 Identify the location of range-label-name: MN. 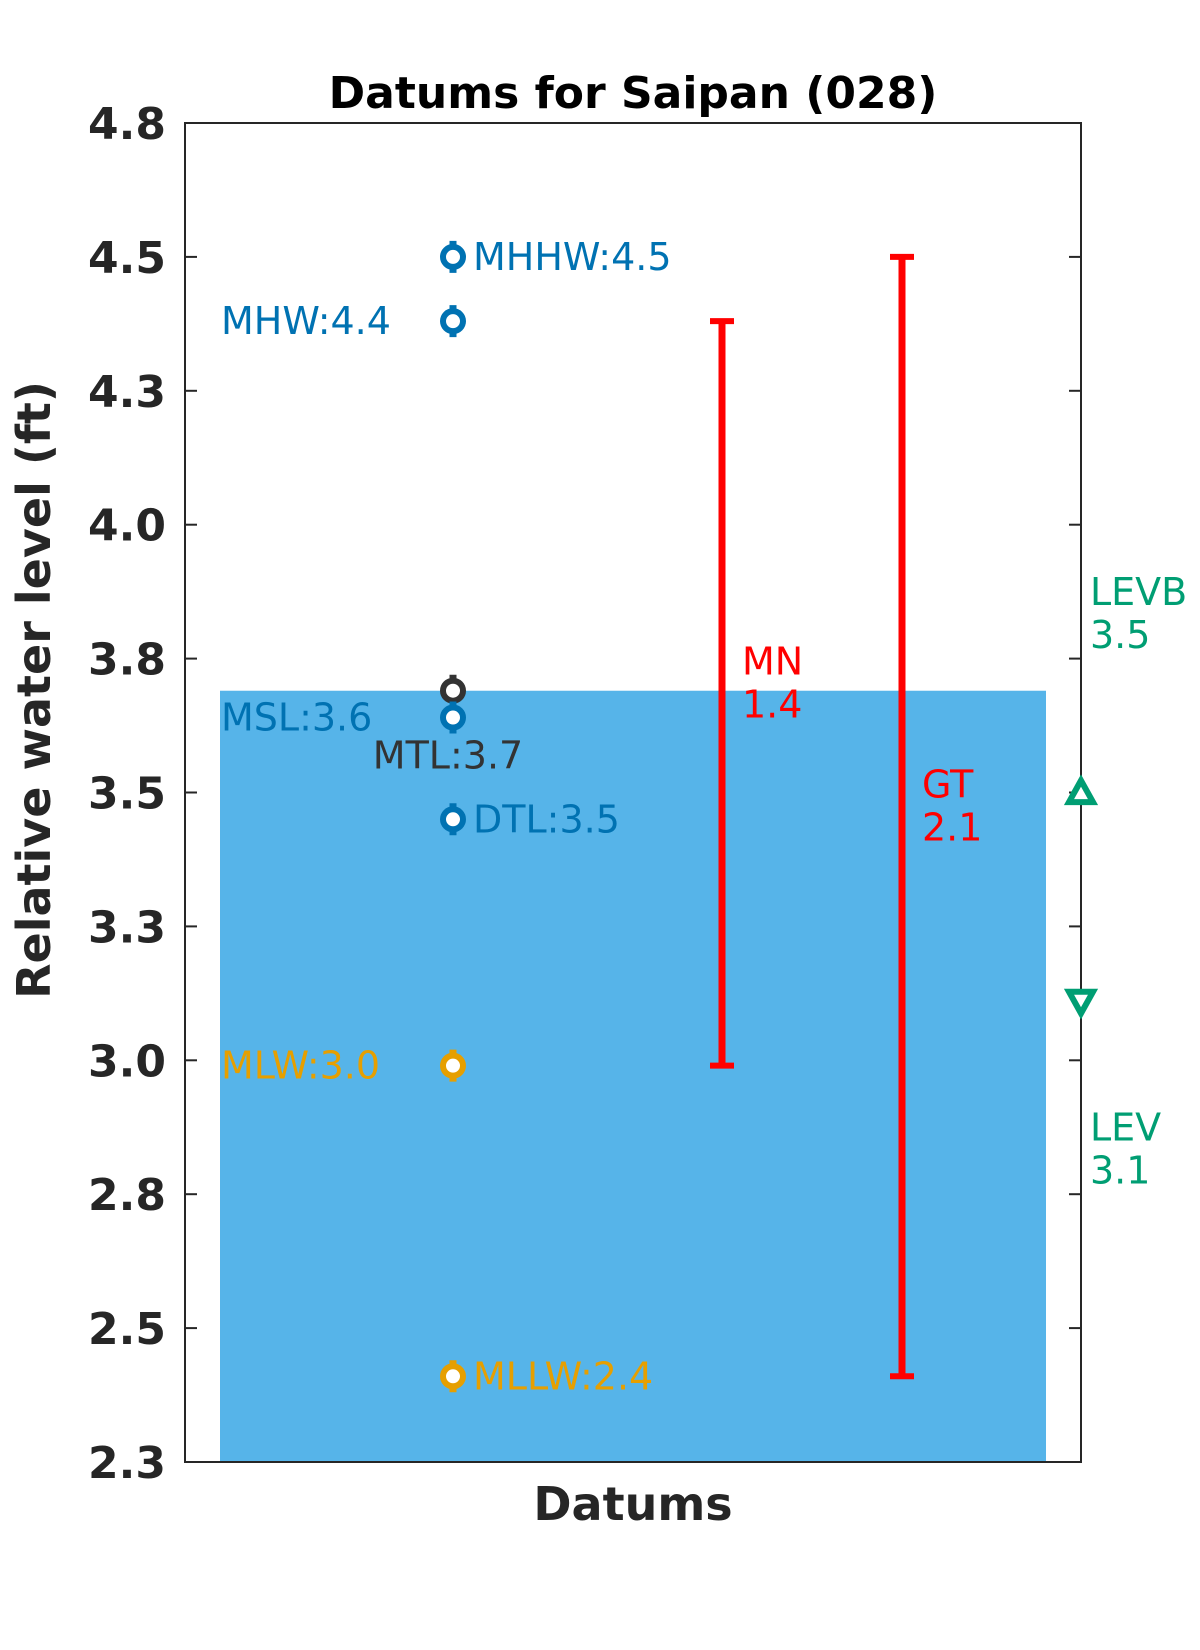
(772, 662).